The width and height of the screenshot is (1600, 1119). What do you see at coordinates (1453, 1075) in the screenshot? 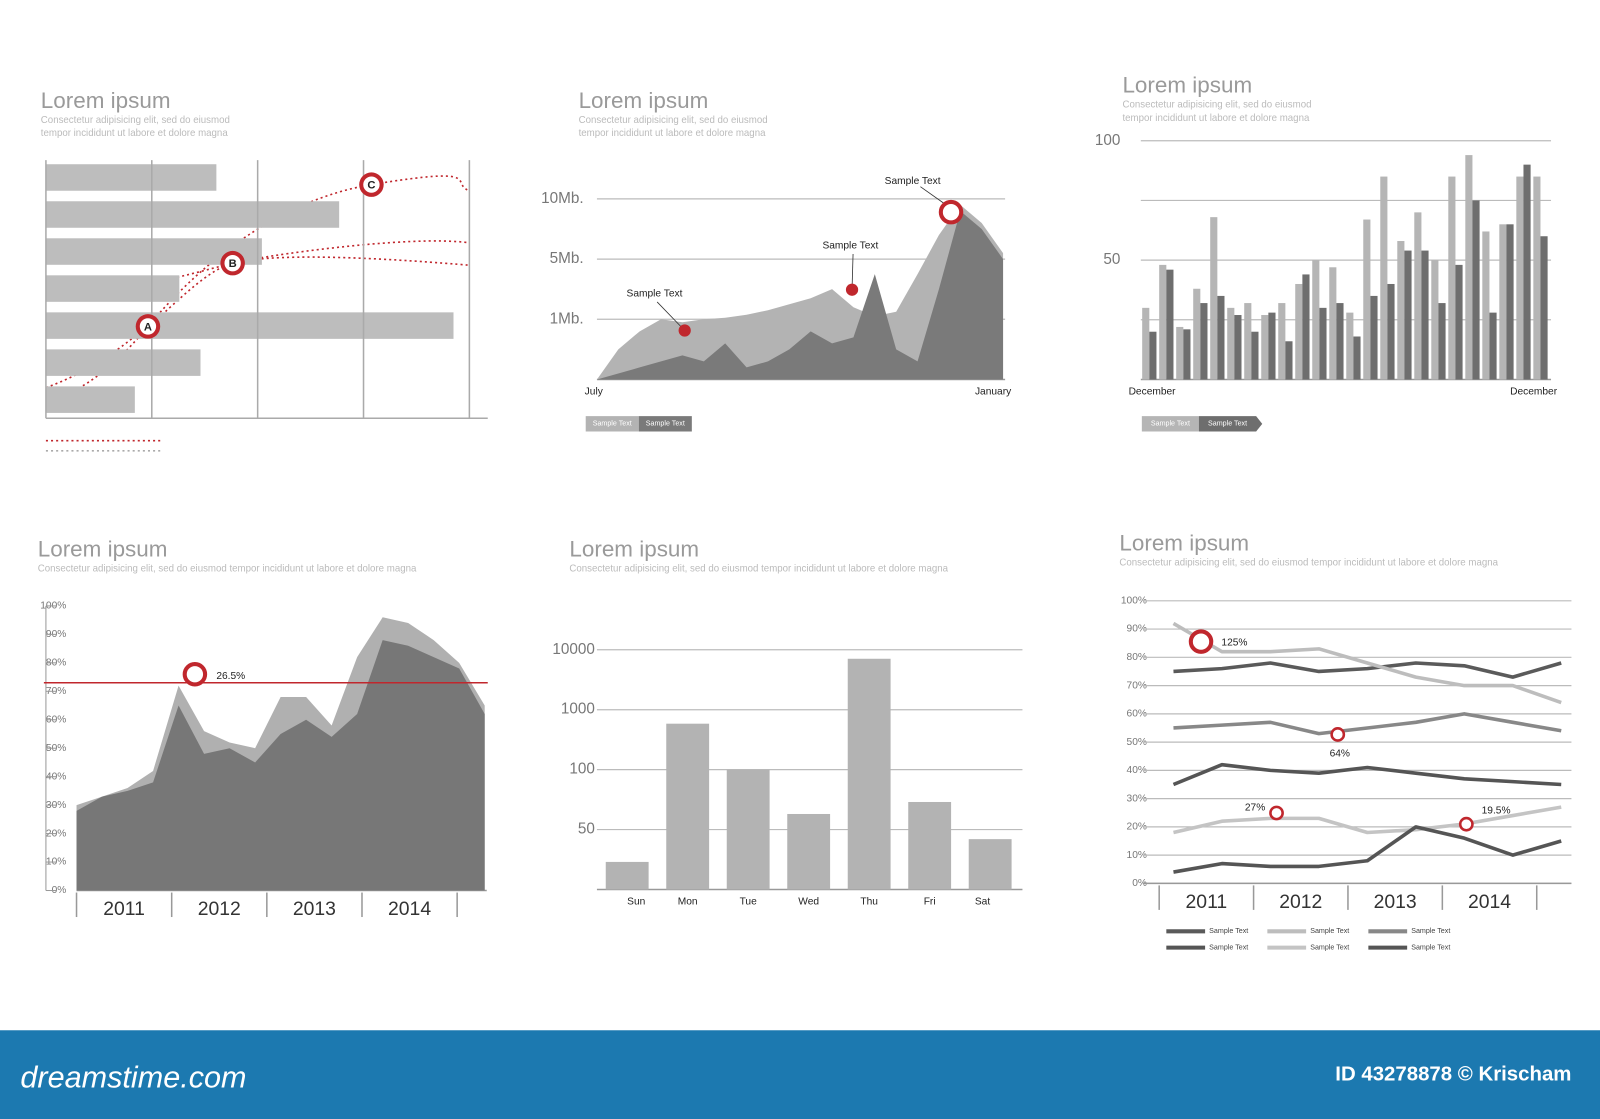
I see `footer-credit: ID 43278878 © Krischam` at bounding box center [1453, 1075].